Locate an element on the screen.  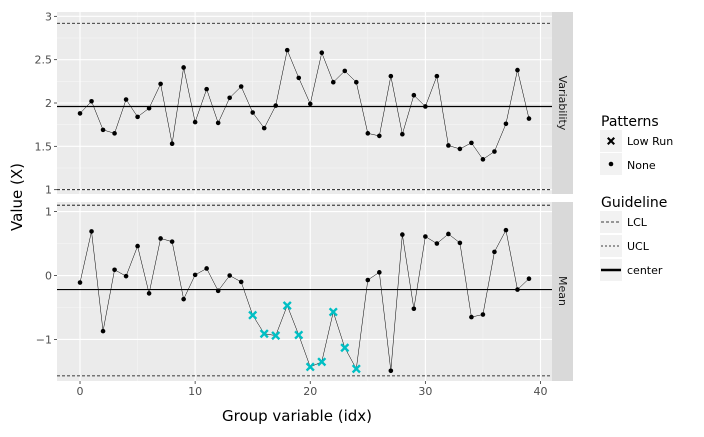
legend-patterns: Patterns Low Run None is located at coordinates (636, 144).